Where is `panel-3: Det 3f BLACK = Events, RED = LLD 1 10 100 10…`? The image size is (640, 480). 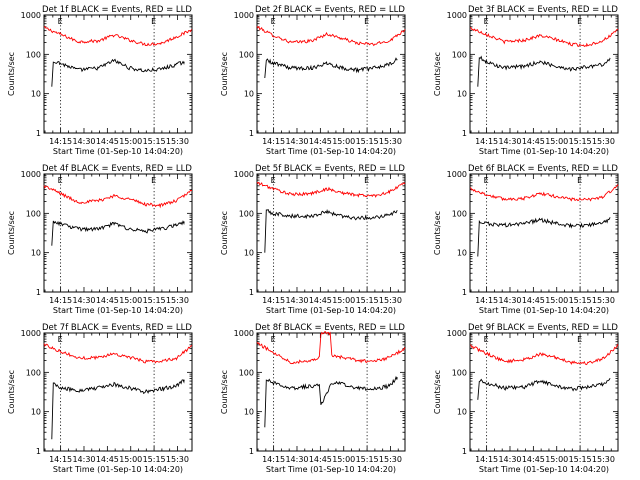 panel-3: Det 3f BLACK = Events, RED = LLD 1 10 100 10… is located at coordinates (526, 80).